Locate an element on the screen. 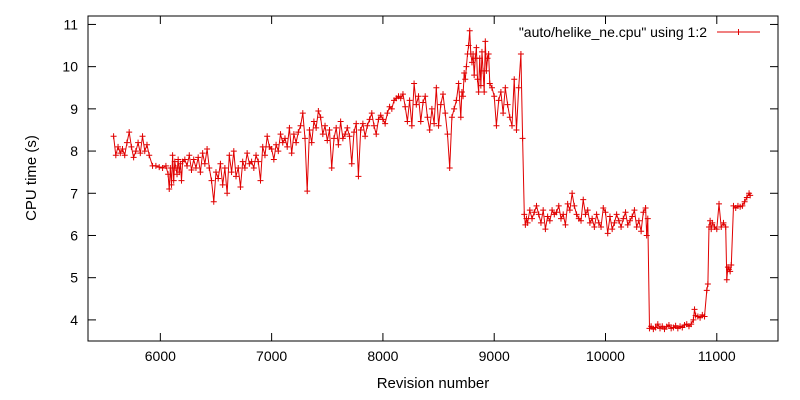 The height and width of the screenshot is (400, 800). y-tick-label: 7 is located at coordinates (74, 193).